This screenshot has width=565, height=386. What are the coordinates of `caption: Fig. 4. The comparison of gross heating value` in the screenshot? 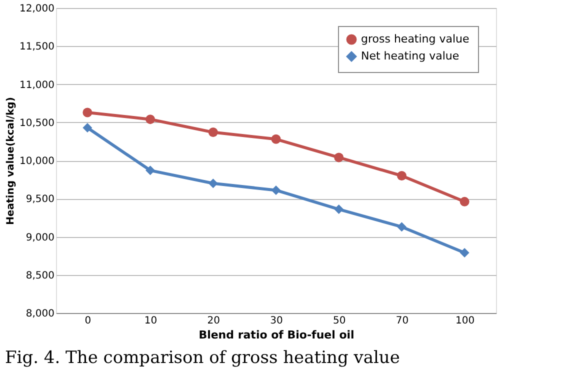 It's located at (202, 358).